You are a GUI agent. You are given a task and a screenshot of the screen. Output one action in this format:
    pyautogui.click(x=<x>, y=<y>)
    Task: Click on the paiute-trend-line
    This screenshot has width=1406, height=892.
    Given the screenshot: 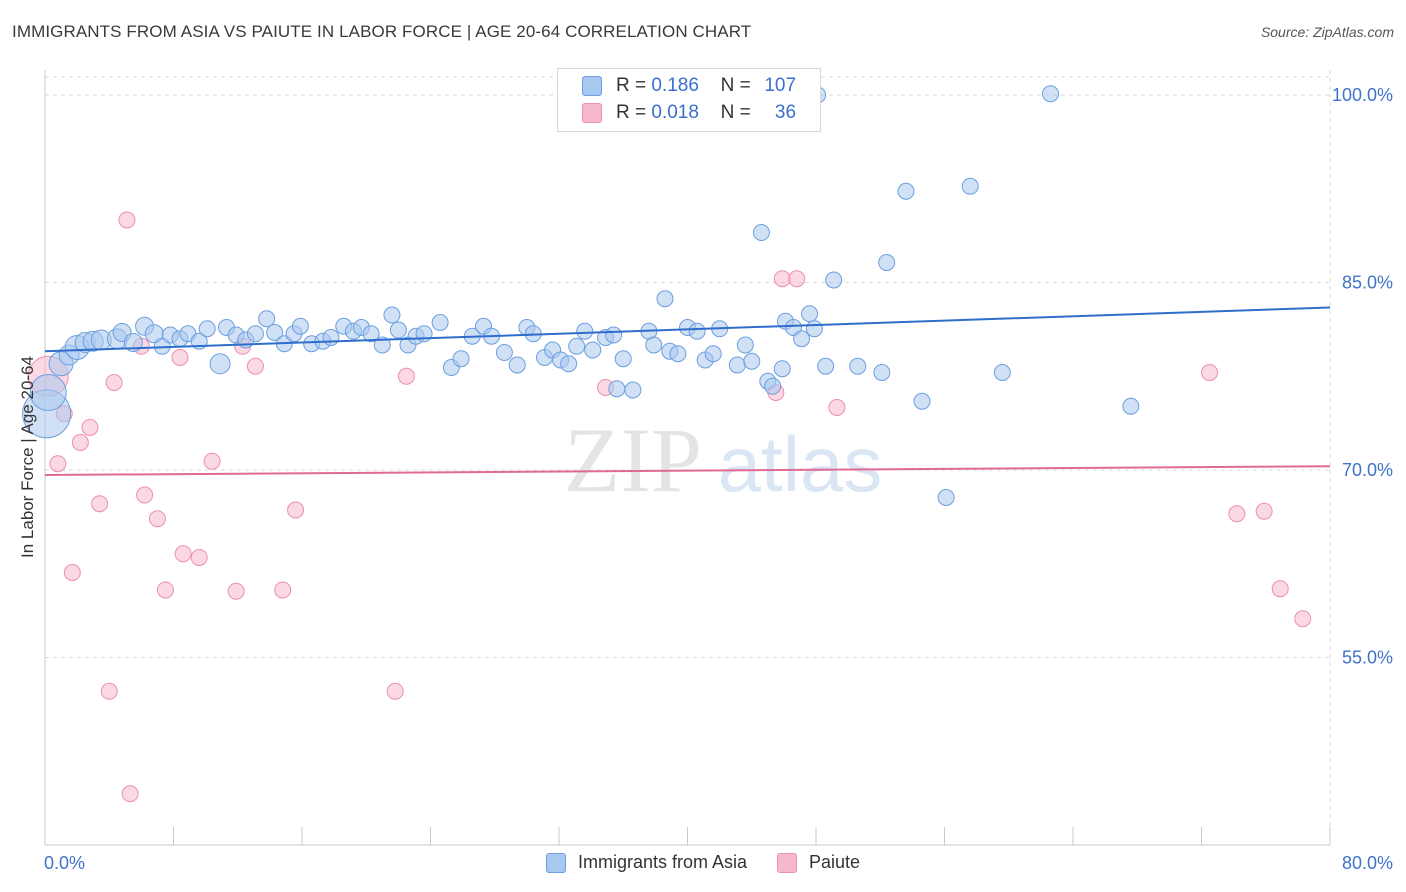 What is the action you would take?
    pyautogui.click(x=687, y=470)
    